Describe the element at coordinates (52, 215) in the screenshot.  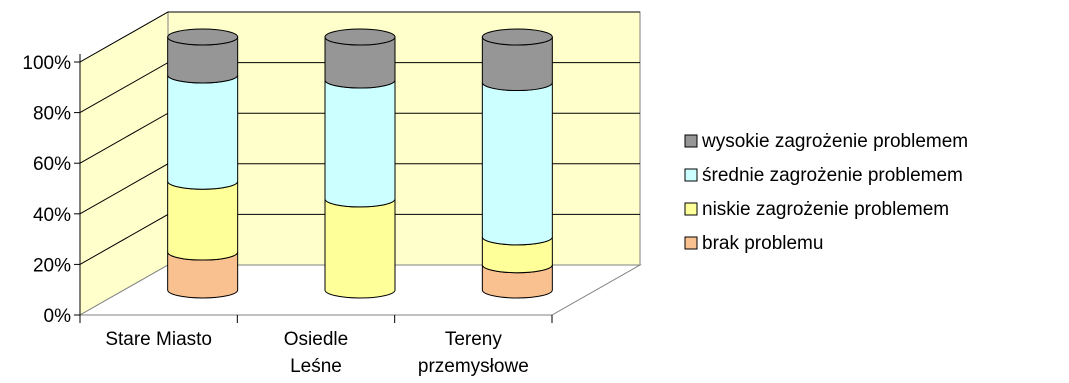
I see `y-tick-label: 40%` at that location.